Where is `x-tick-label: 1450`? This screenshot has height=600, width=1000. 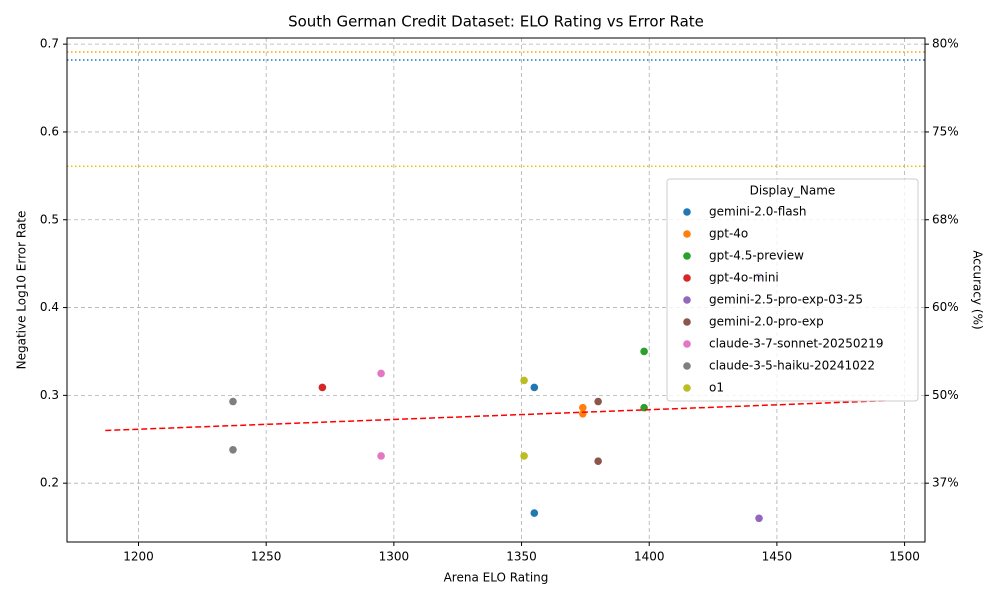
x-tick-label: 1450 is located at coordinates (777, 557).